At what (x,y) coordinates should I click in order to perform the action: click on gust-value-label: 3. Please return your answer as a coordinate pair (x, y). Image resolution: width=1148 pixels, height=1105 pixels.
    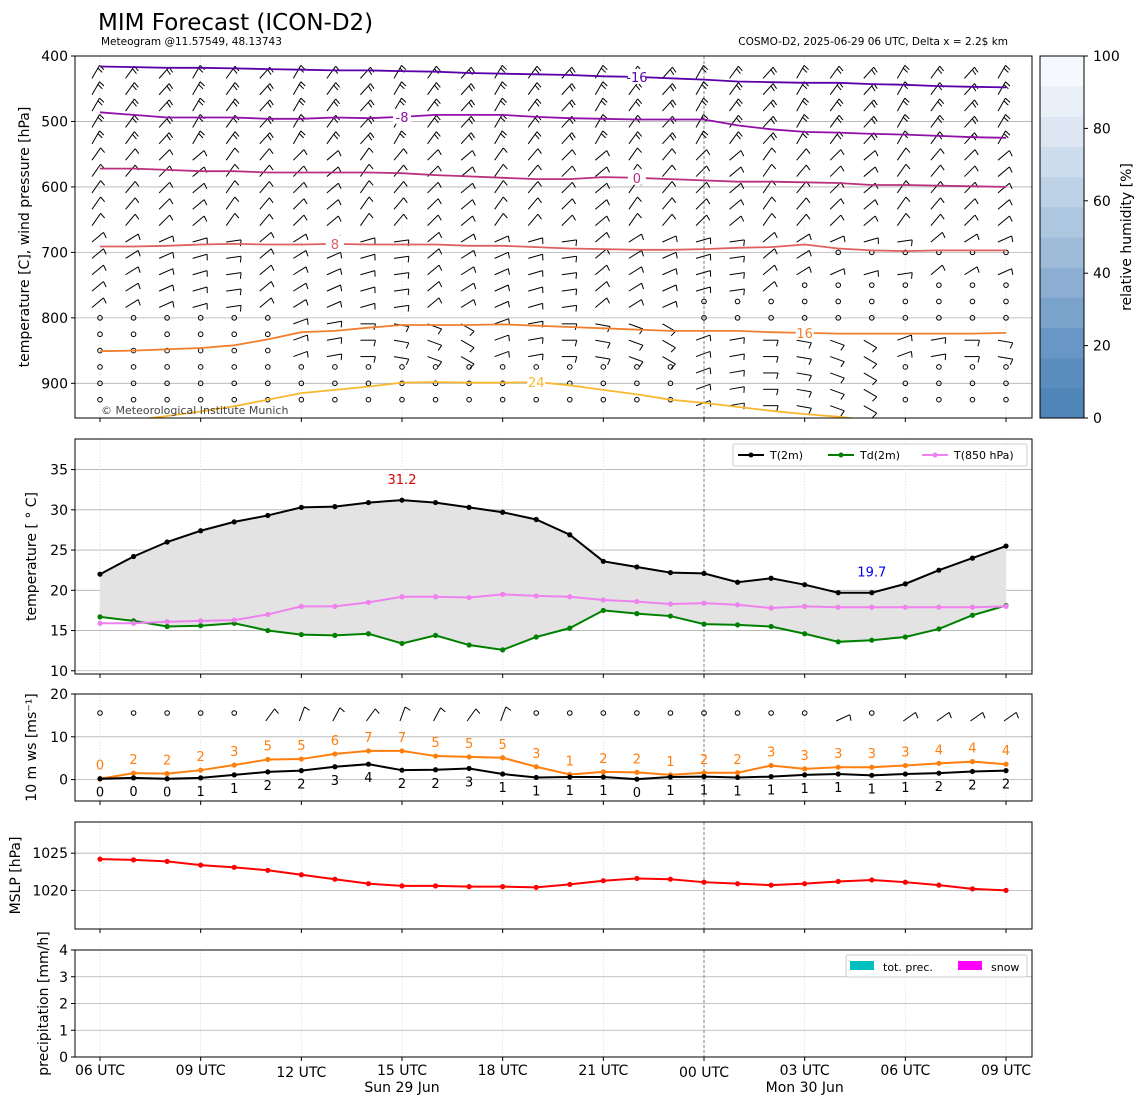
    Looking at the image, I should click on (872, 754).